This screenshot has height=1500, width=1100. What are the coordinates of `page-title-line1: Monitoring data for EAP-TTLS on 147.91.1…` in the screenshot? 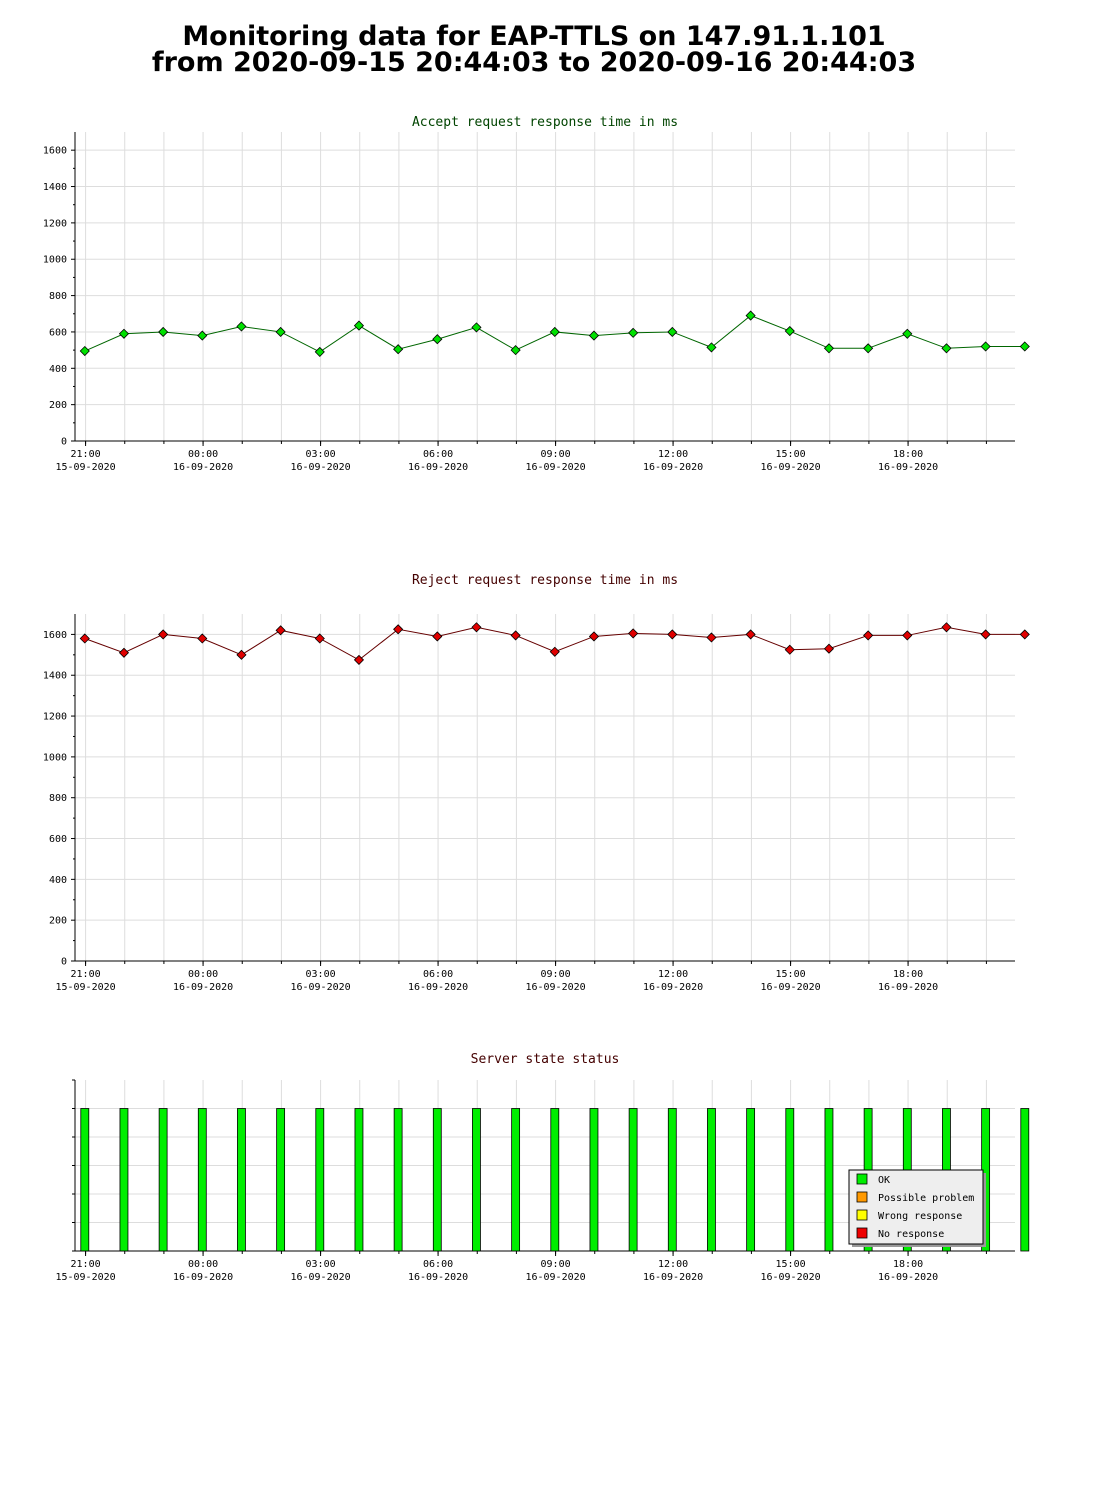 It's located at (534, 36).